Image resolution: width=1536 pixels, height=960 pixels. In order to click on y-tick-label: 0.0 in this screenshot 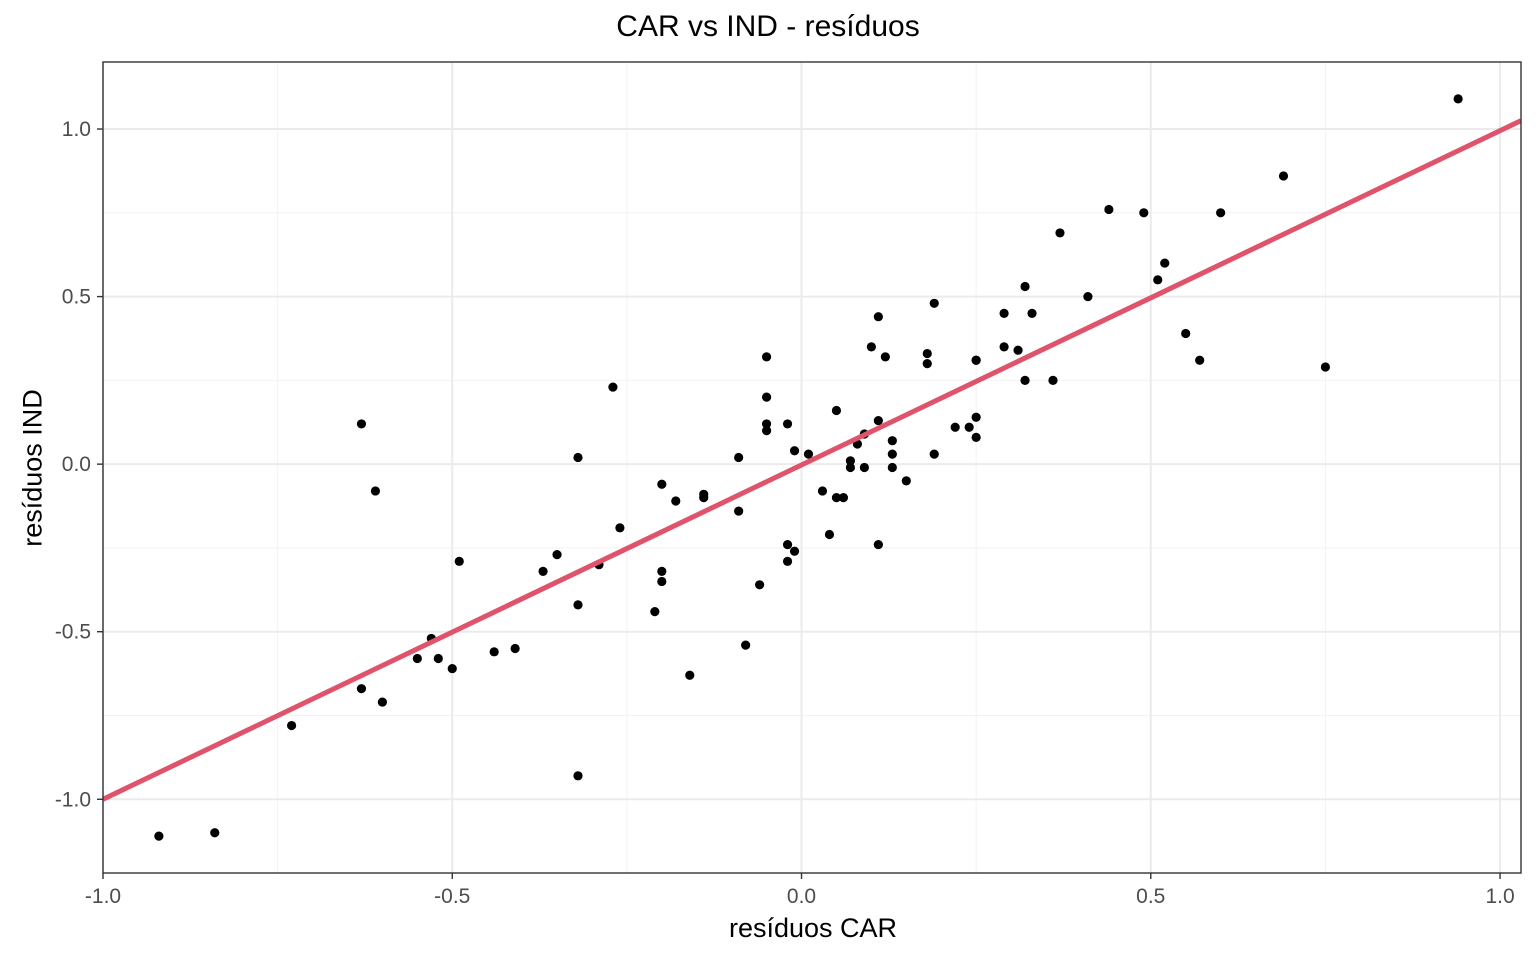, I will do `click(76, 464)`.